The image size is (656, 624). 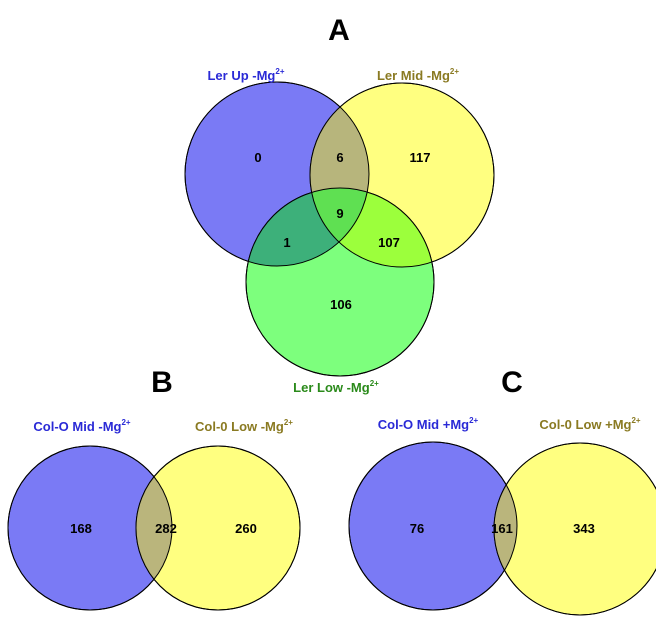 I want to click on panel-letter-c: C, so click(x=512, y=382).